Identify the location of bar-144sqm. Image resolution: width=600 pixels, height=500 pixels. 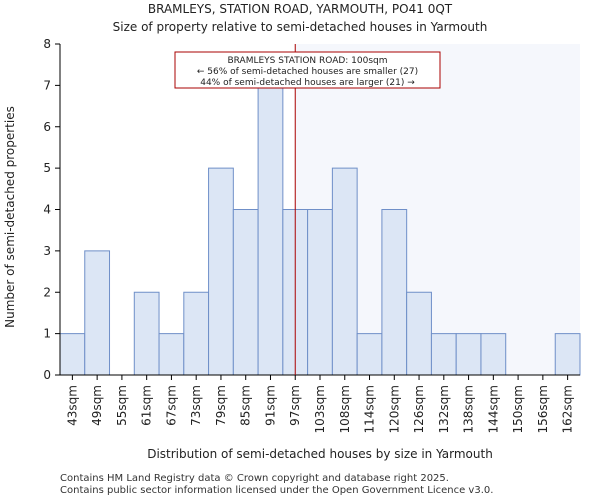
(493, 354).